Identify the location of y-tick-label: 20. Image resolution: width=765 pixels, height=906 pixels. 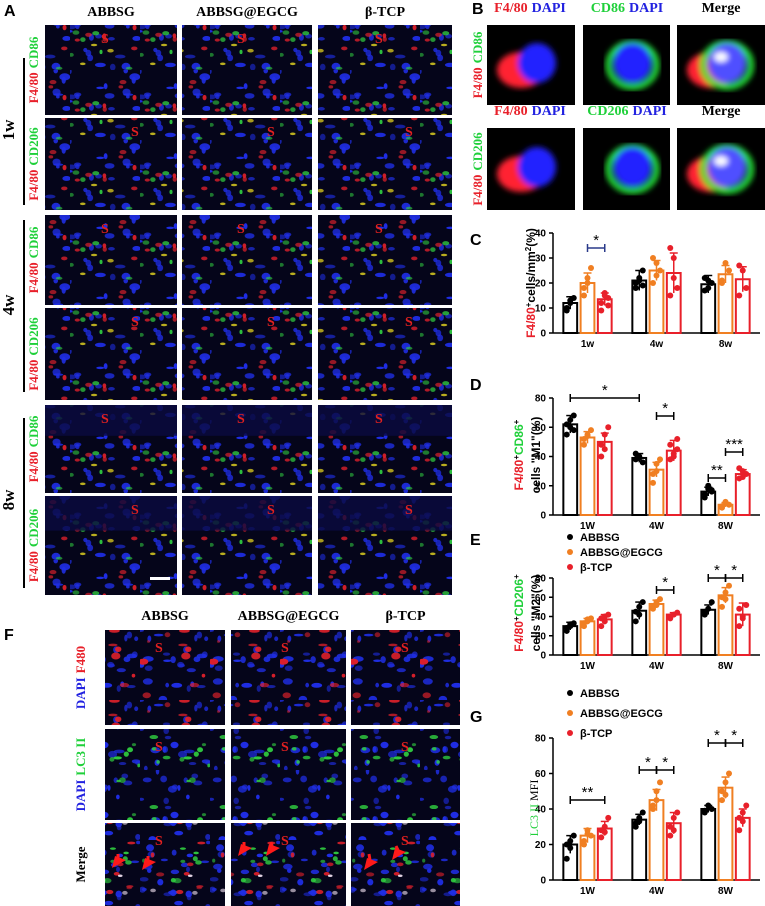
(541, 284).